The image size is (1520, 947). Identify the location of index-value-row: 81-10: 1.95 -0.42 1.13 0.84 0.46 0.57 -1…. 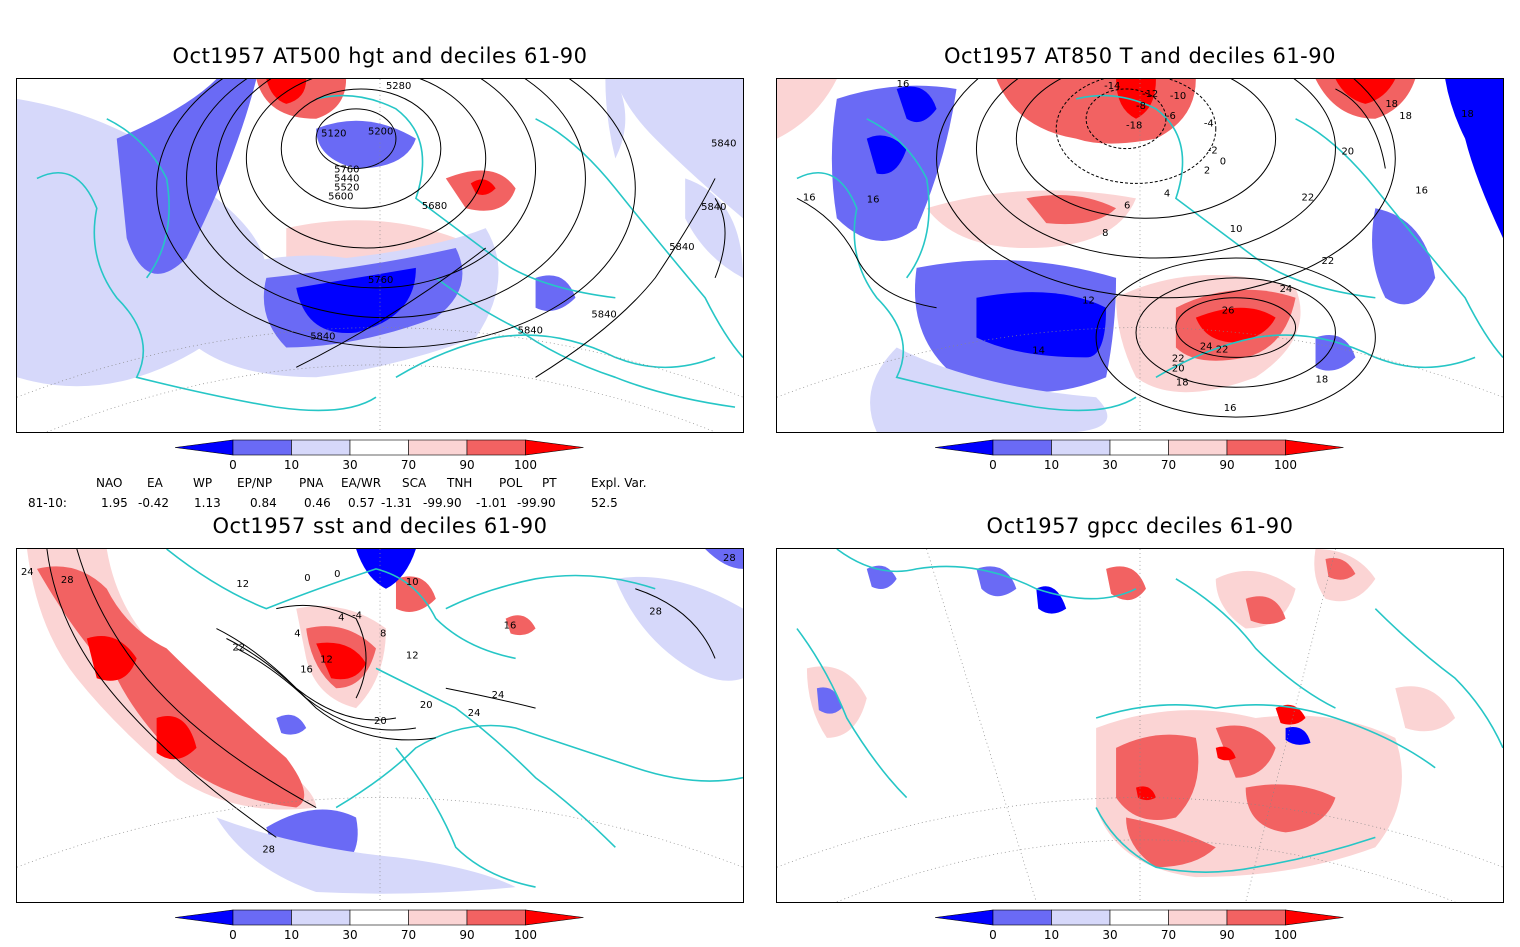
(380, 504).